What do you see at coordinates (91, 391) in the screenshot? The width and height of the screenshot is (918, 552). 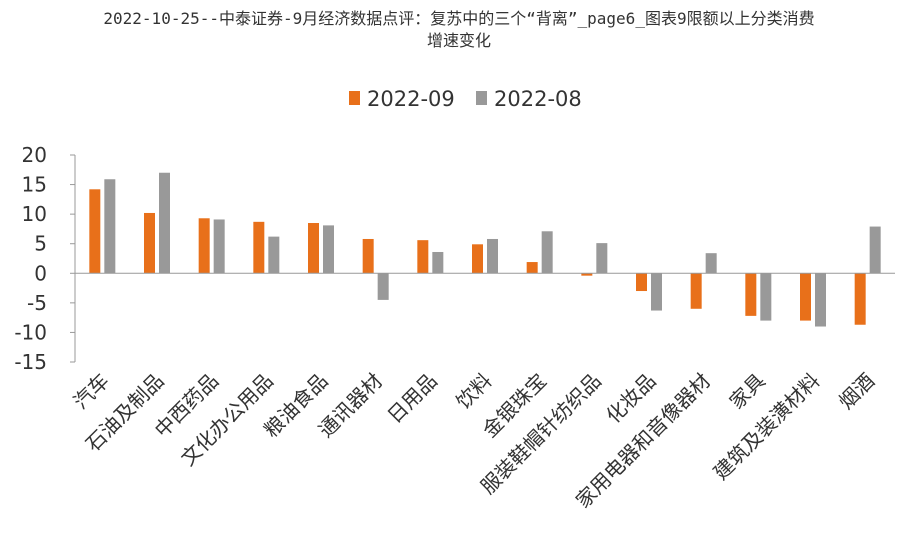 I see `x-tick-label: 汽车` at bounding box center [91, 391].